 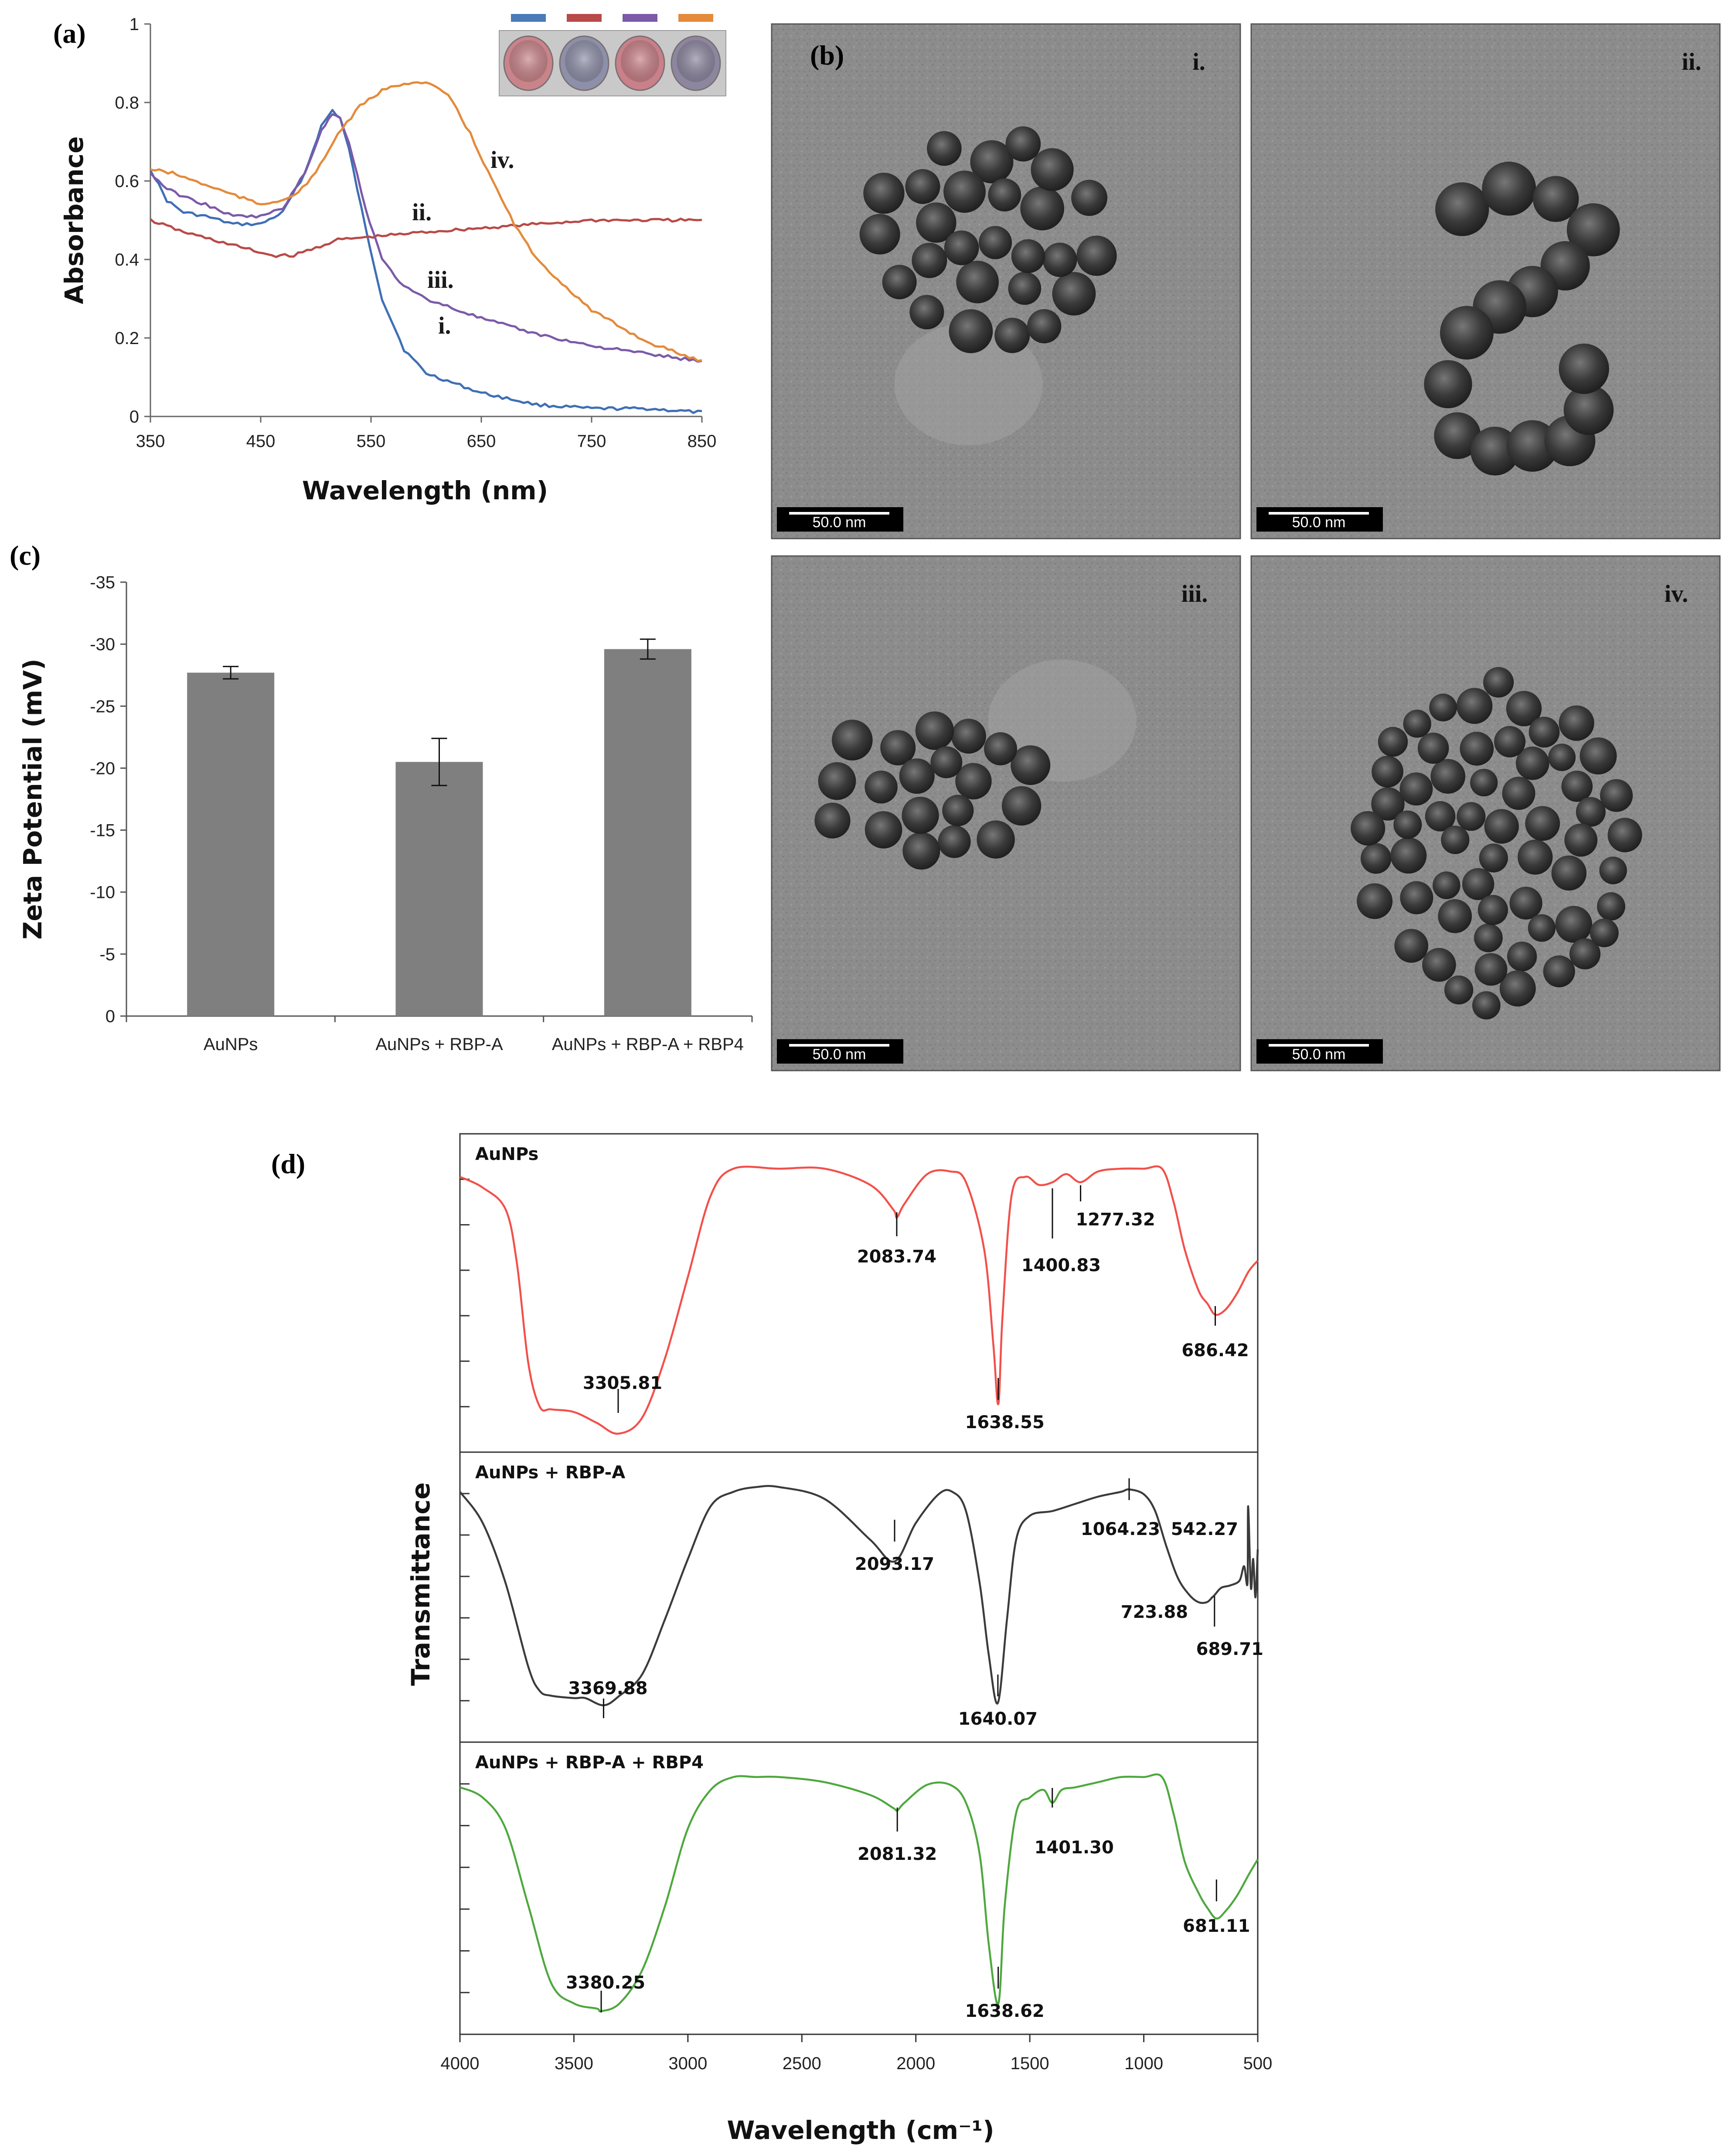 I want to click on c-y-tick-label: -15, so click(x=103, y=831).